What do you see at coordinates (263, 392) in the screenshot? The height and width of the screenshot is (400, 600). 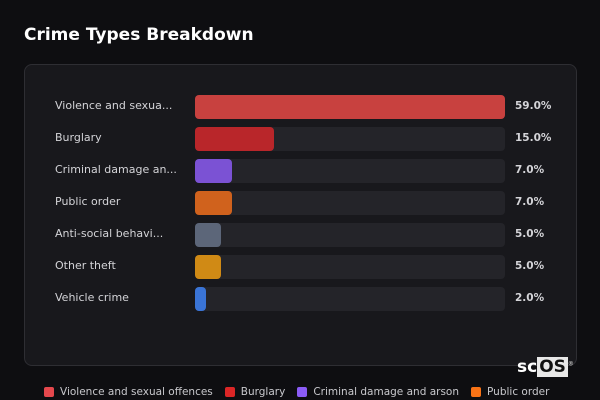 I see `legend-label: Burglary` at bounding box center [263, 392].